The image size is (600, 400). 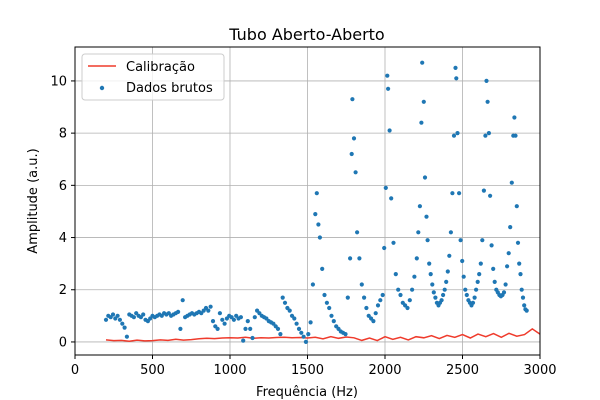 I want to click on y-tick-label: 6, so click(x=63, y=186).